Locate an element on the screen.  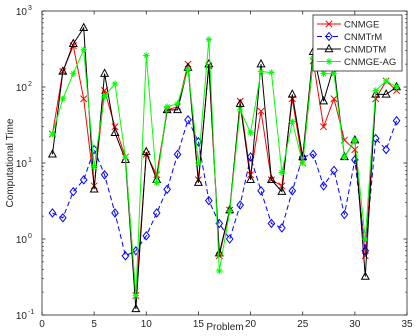
legend-item: CNMDTM is located at coordinates (351, 49).